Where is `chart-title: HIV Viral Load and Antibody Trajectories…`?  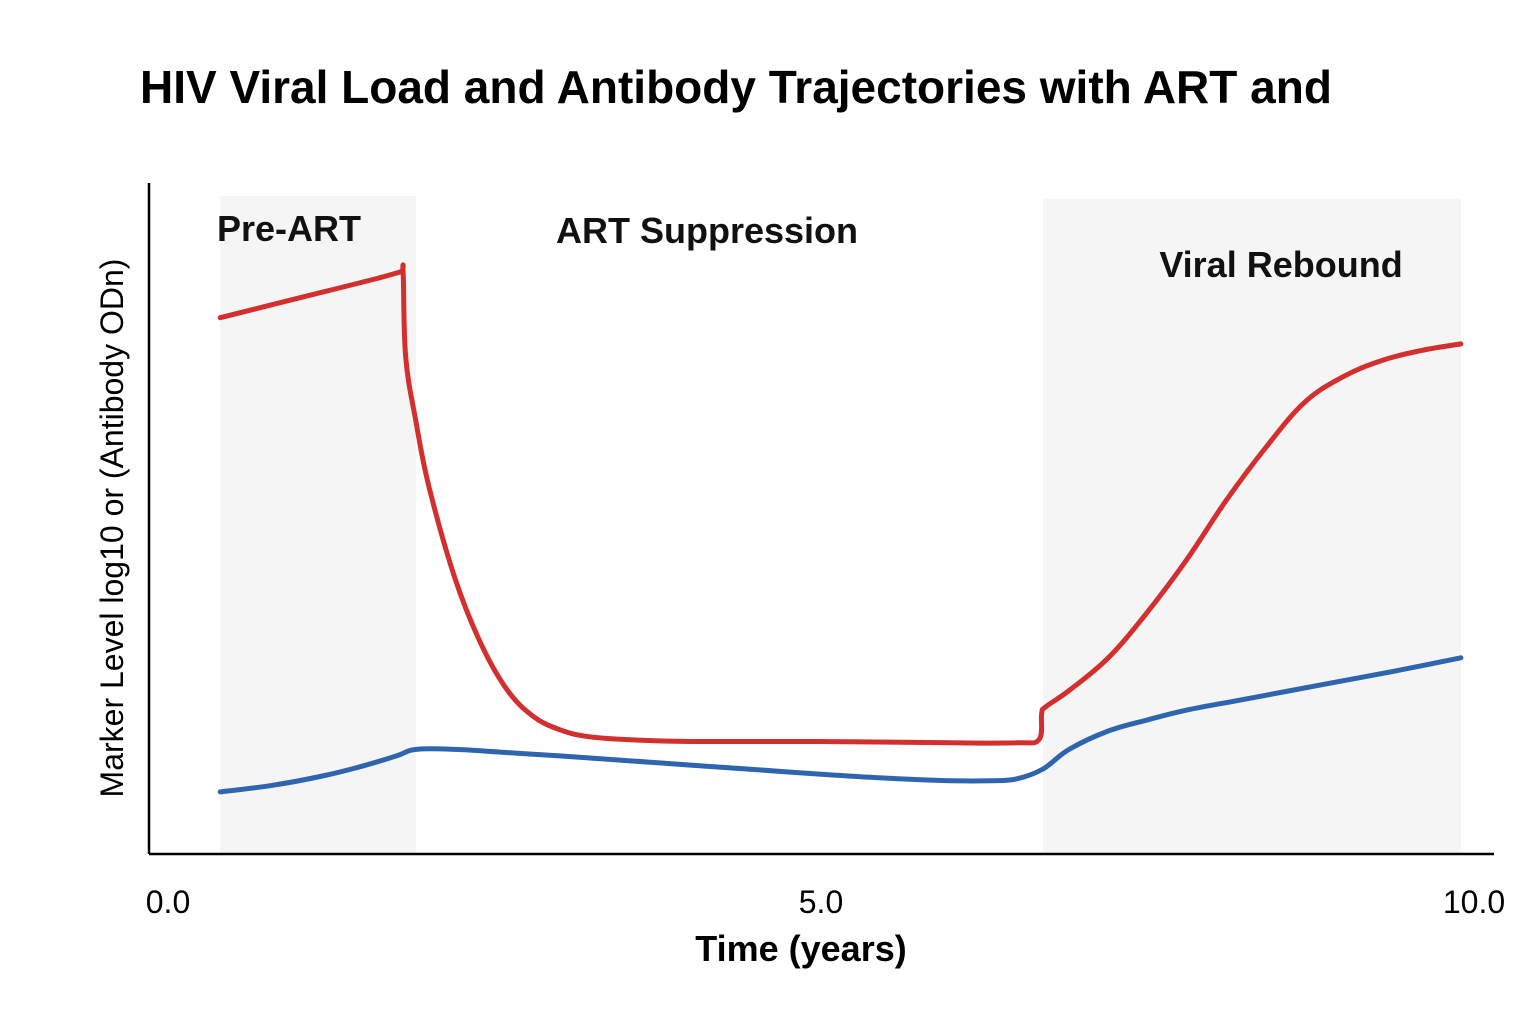 chart-title: HIV Viral Load and Antibody Trajectories… is located at coordinates (736, 87).